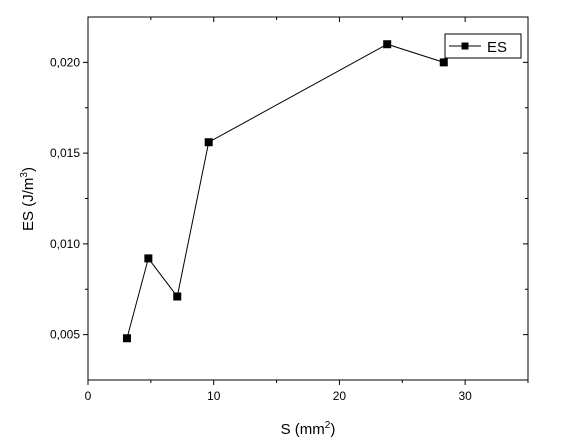 This screenshot has width=584, height=445. What do you see at coordinates (465, 396) in the screenshot?
I see `x-tick-label: 30` at bounding box center [465, 396].